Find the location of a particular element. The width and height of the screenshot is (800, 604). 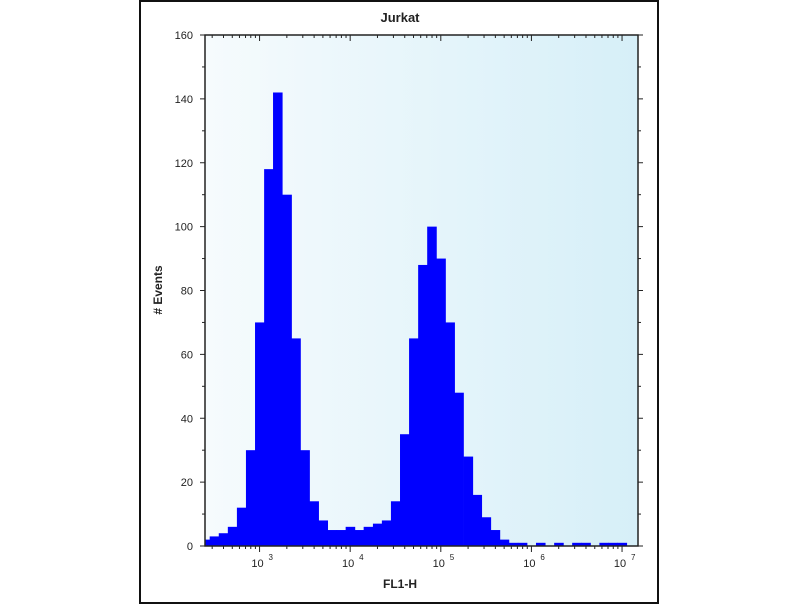

y-tick-label: 60 is located at coordinates (187, 355).